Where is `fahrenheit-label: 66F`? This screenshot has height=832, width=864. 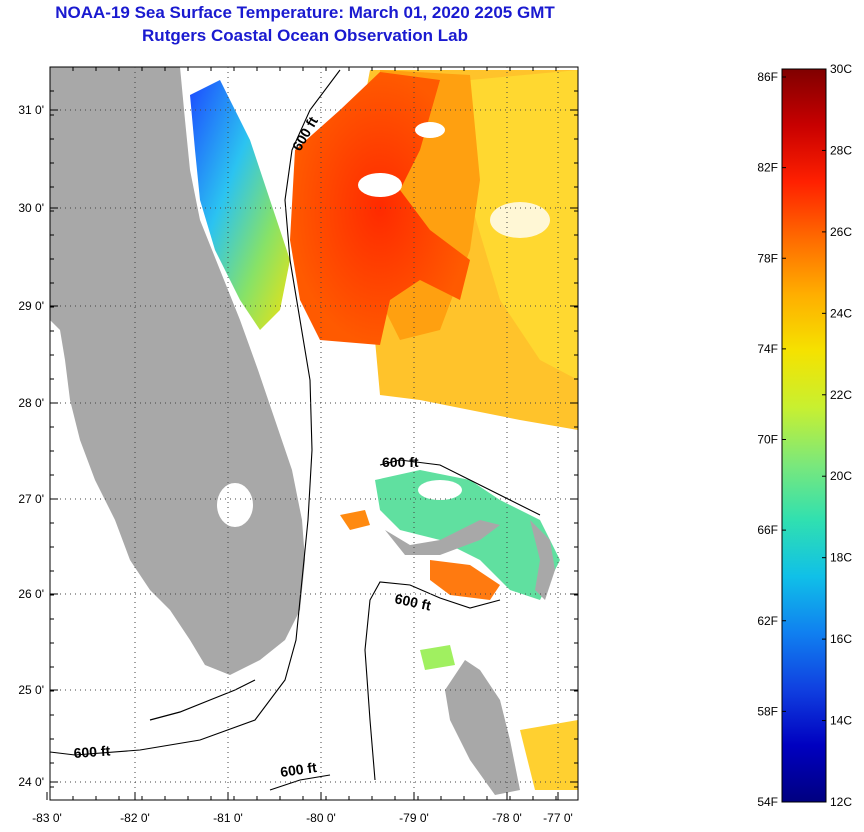
fahrenheit-label: 66F is located at coordinates (767, 530).